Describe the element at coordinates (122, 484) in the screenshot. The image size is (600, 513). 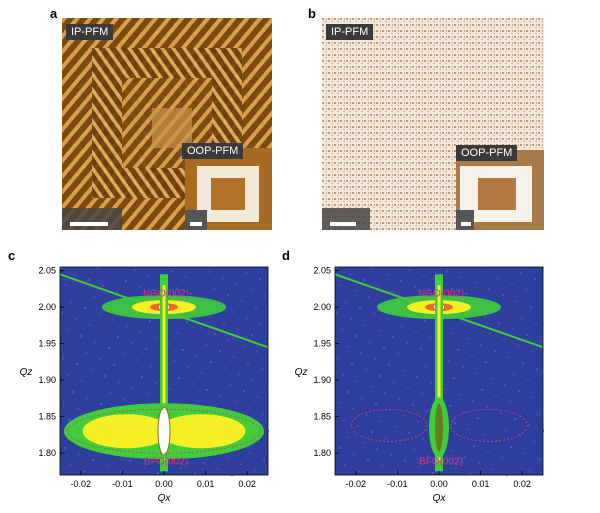
I see `x-tick-label: -0.01` at that location.